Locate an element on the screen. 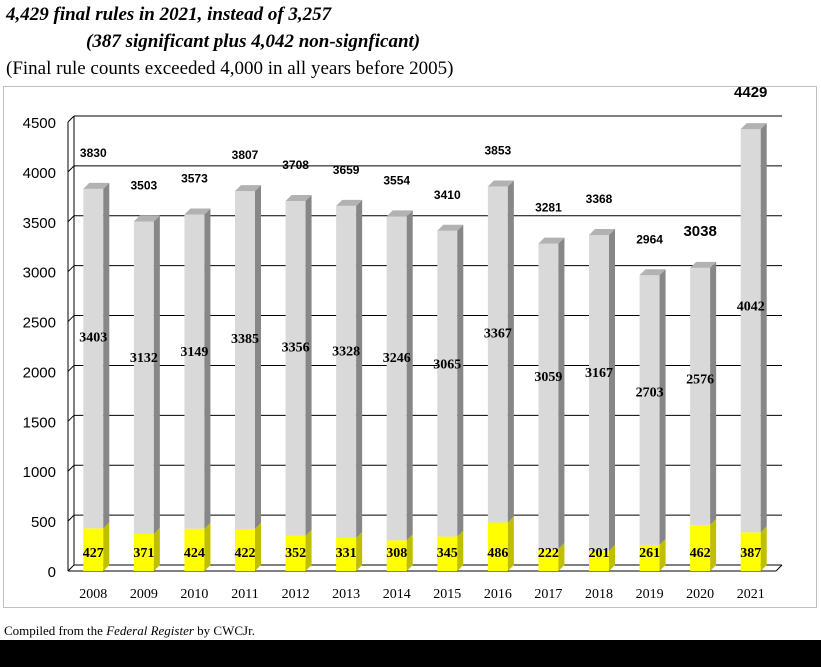  data-label-significant: 222 is located at coordinates (548, 553).